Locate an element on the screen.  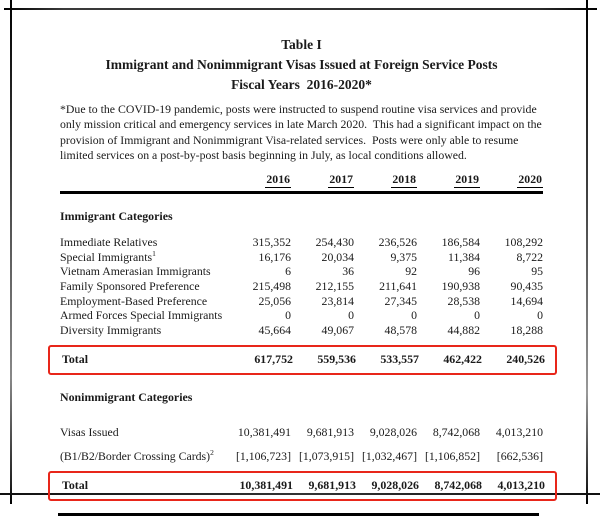
year-header-2017: 2017 is located at coordinates (341, 180).